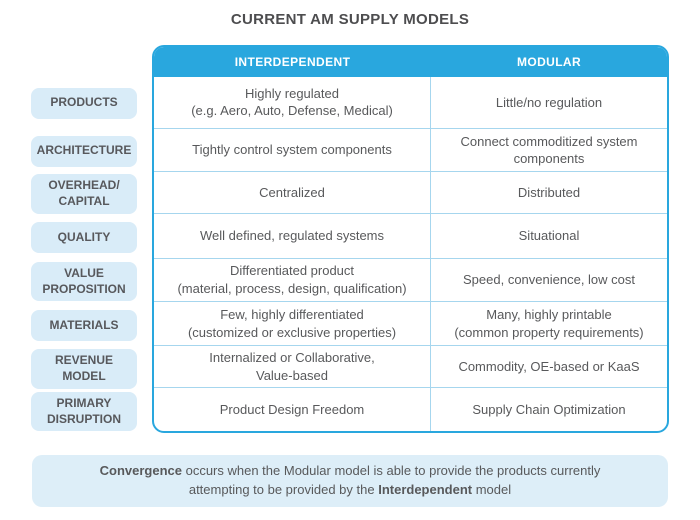 The height and width of the screenshot is (520, 700). Describe the element at coordinates (350, 19) in the screenshot. I see `page-title: CURRENT AM SUPPLY MODELS` at that location.